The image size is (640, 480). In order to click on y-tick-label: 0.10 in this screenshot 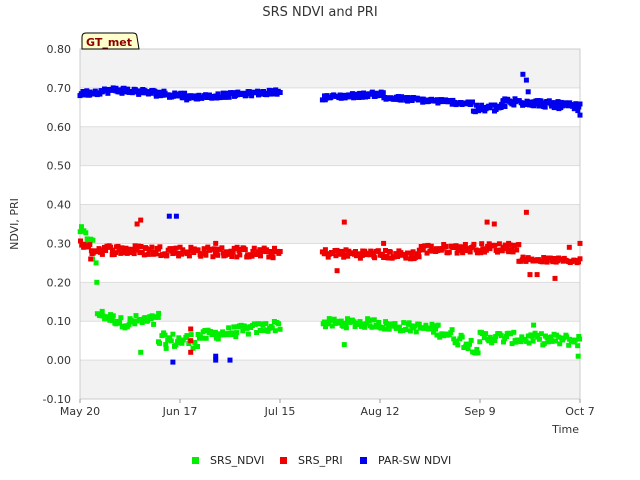, I will do `click(59, 321)`.